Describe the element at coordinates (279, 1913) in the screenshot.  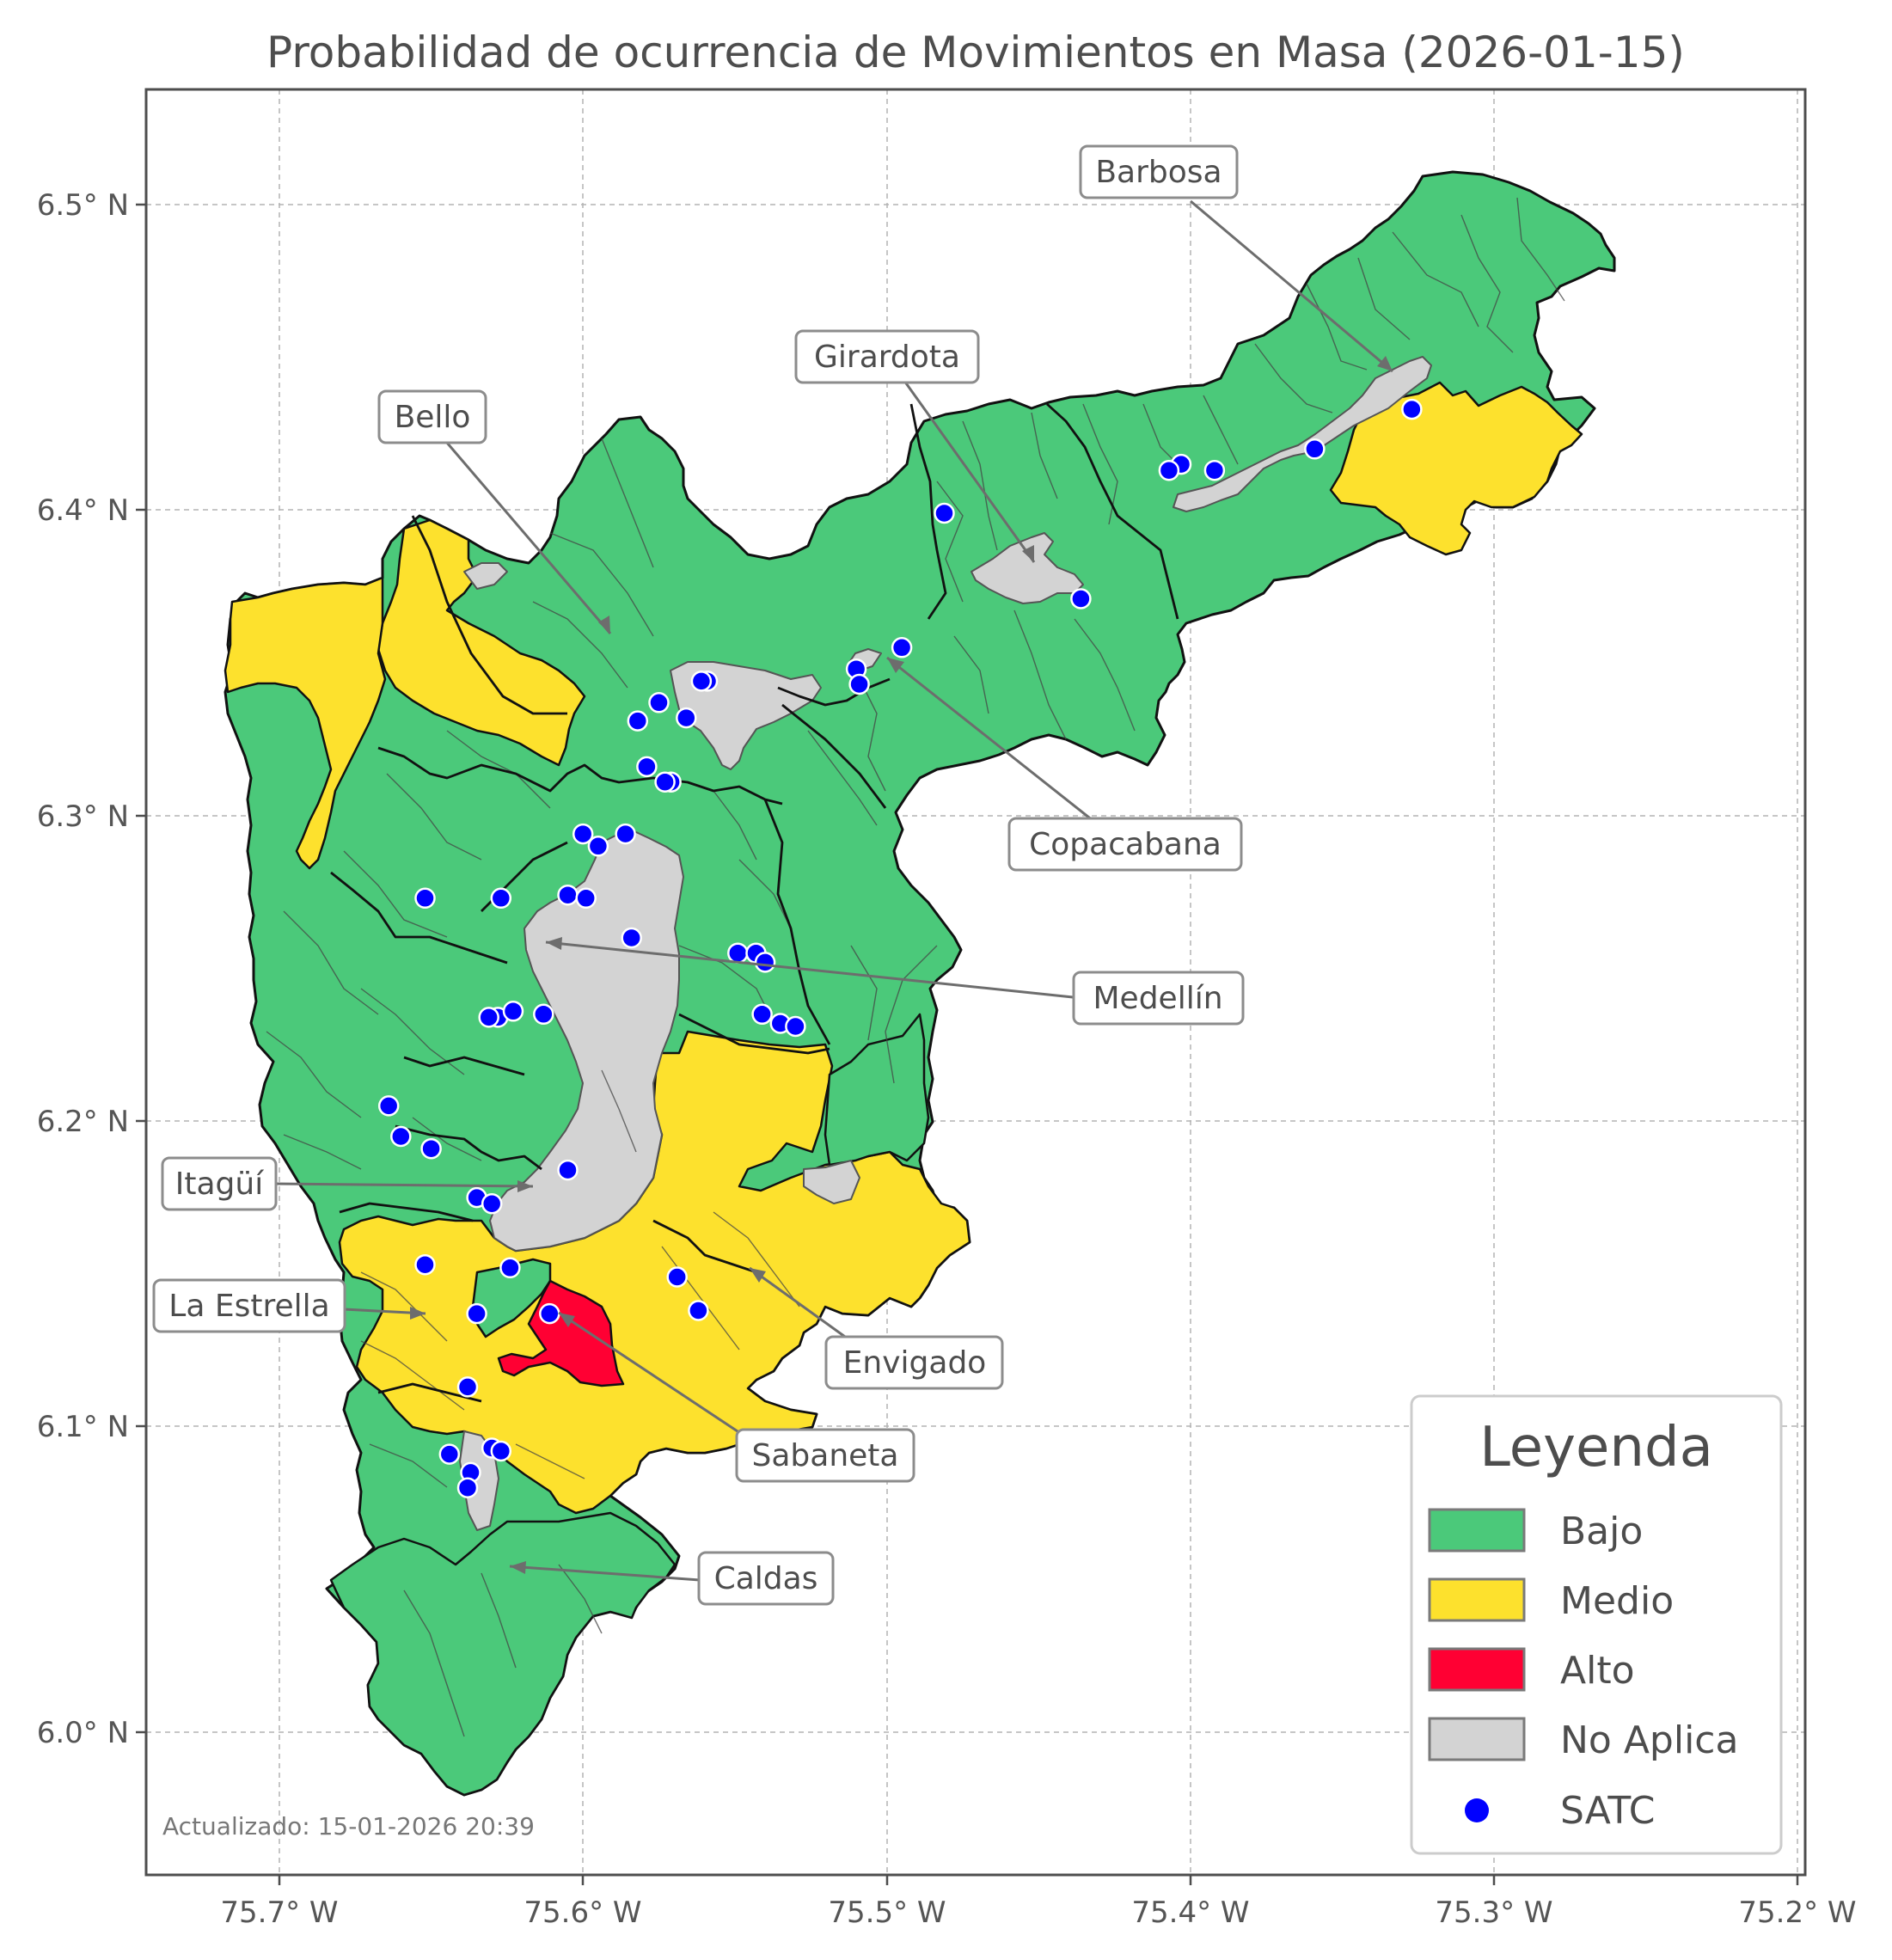
I see `x-tick-label: 75.7° W` at that location.